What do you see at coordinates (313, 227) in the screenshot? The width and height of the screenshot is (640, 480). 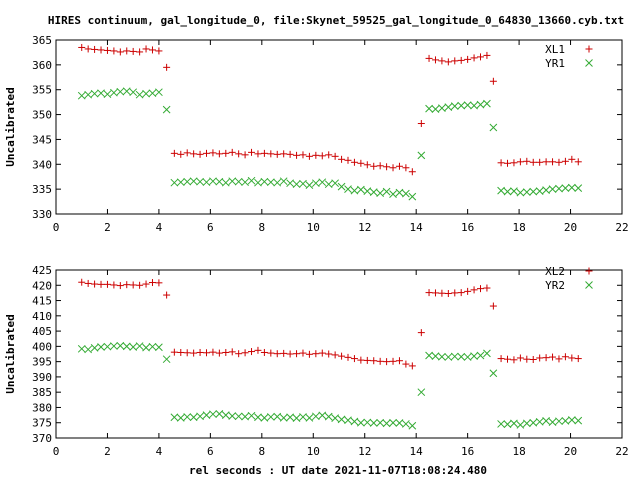 I see `top-xtick-label: 10` at bounding box center [313, 227].